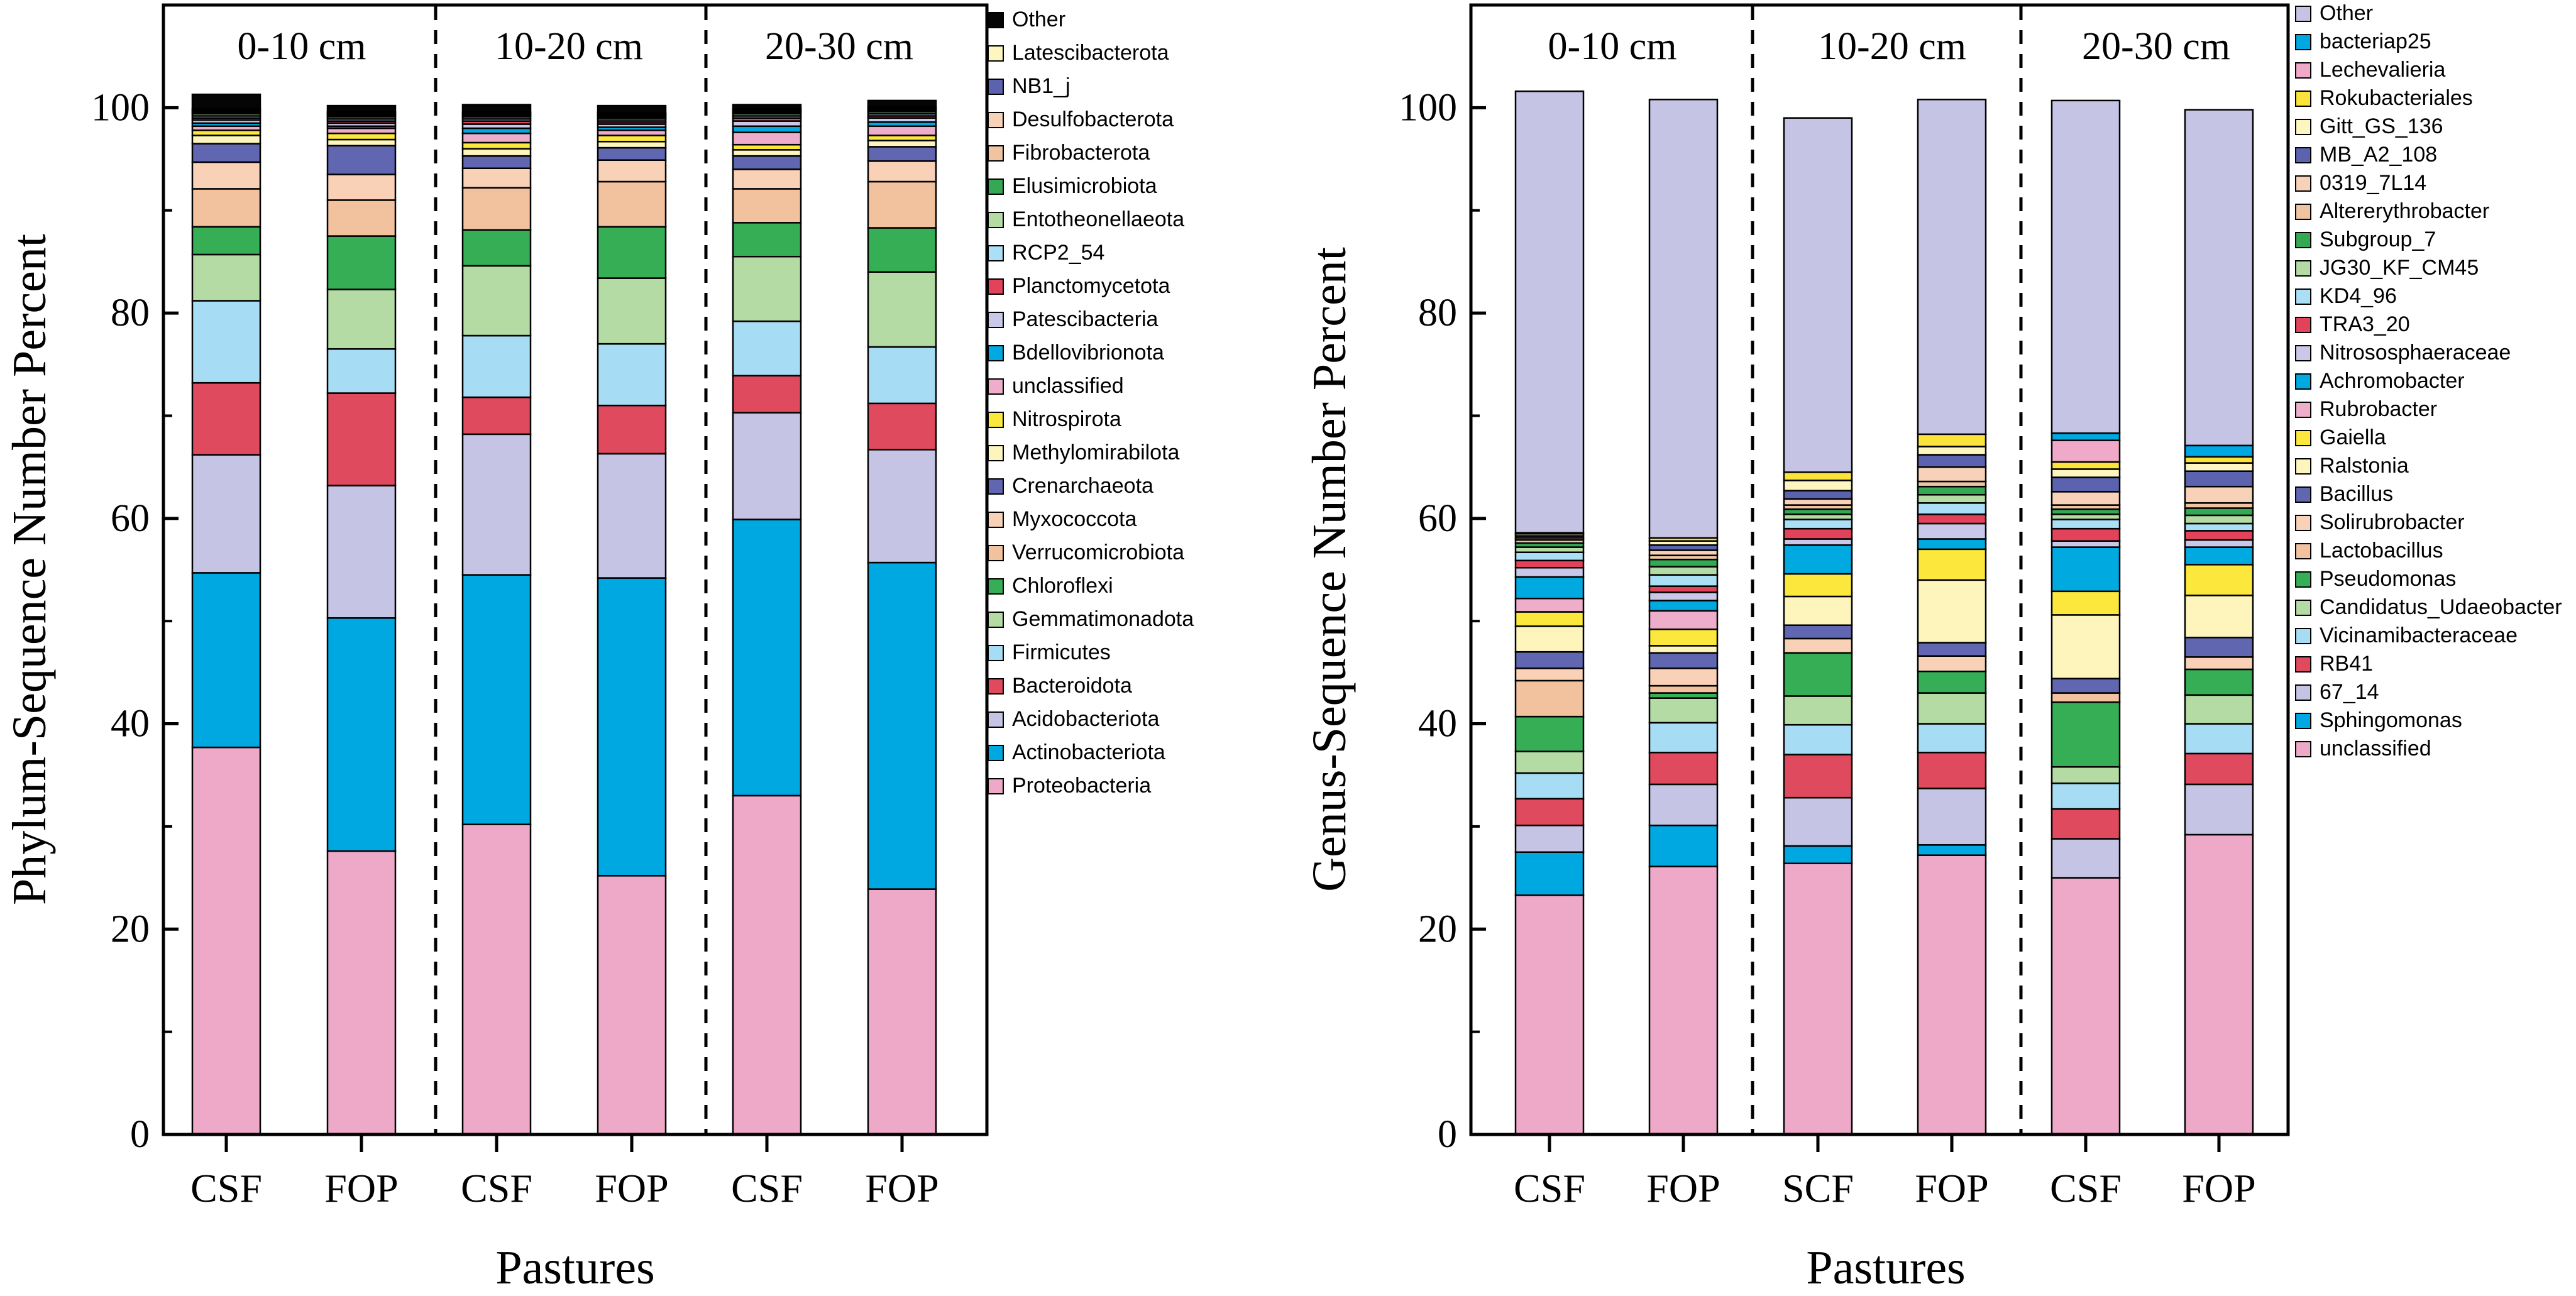 The width and height of the screenshot is (2576, 1296). Describe the element at coordinates (1885, 1172) in the screenshot. I see `genus-x-axis: CSF FOP SCF FOP CSF FOP` at that location.